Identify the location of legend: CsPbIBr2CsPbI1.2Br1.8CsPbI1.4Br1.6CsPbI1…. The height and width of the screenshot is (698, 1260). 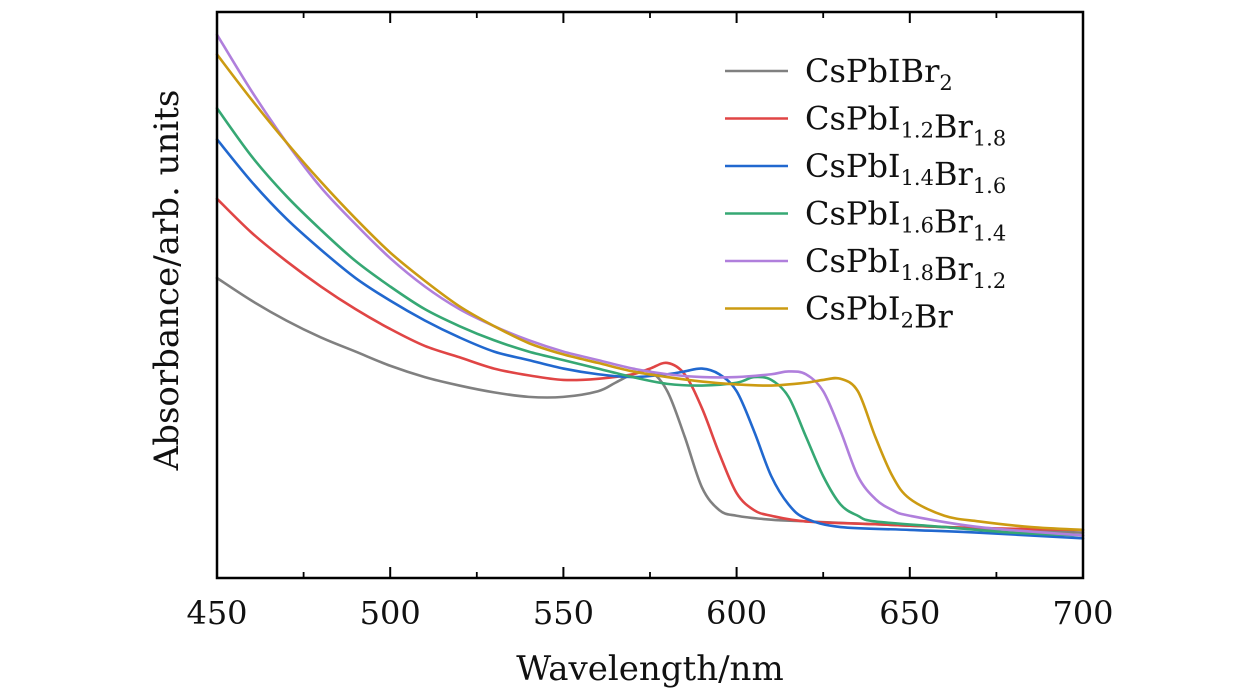
(865, 194).